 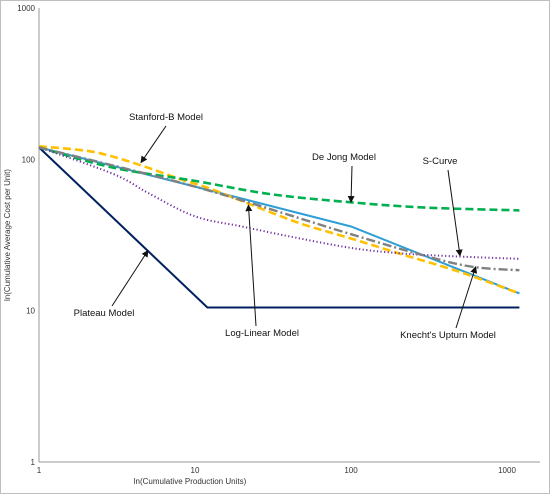 I want to click on x-tick-label: 100, so click(x=351, y=470).